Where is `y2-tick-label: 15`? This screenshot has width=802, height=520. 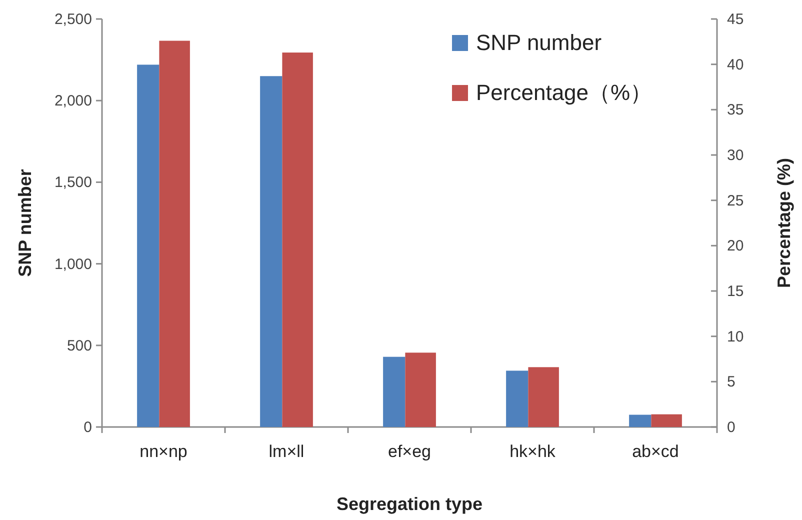 y2-tick-label: 15 is located at coordinates (735, 291).